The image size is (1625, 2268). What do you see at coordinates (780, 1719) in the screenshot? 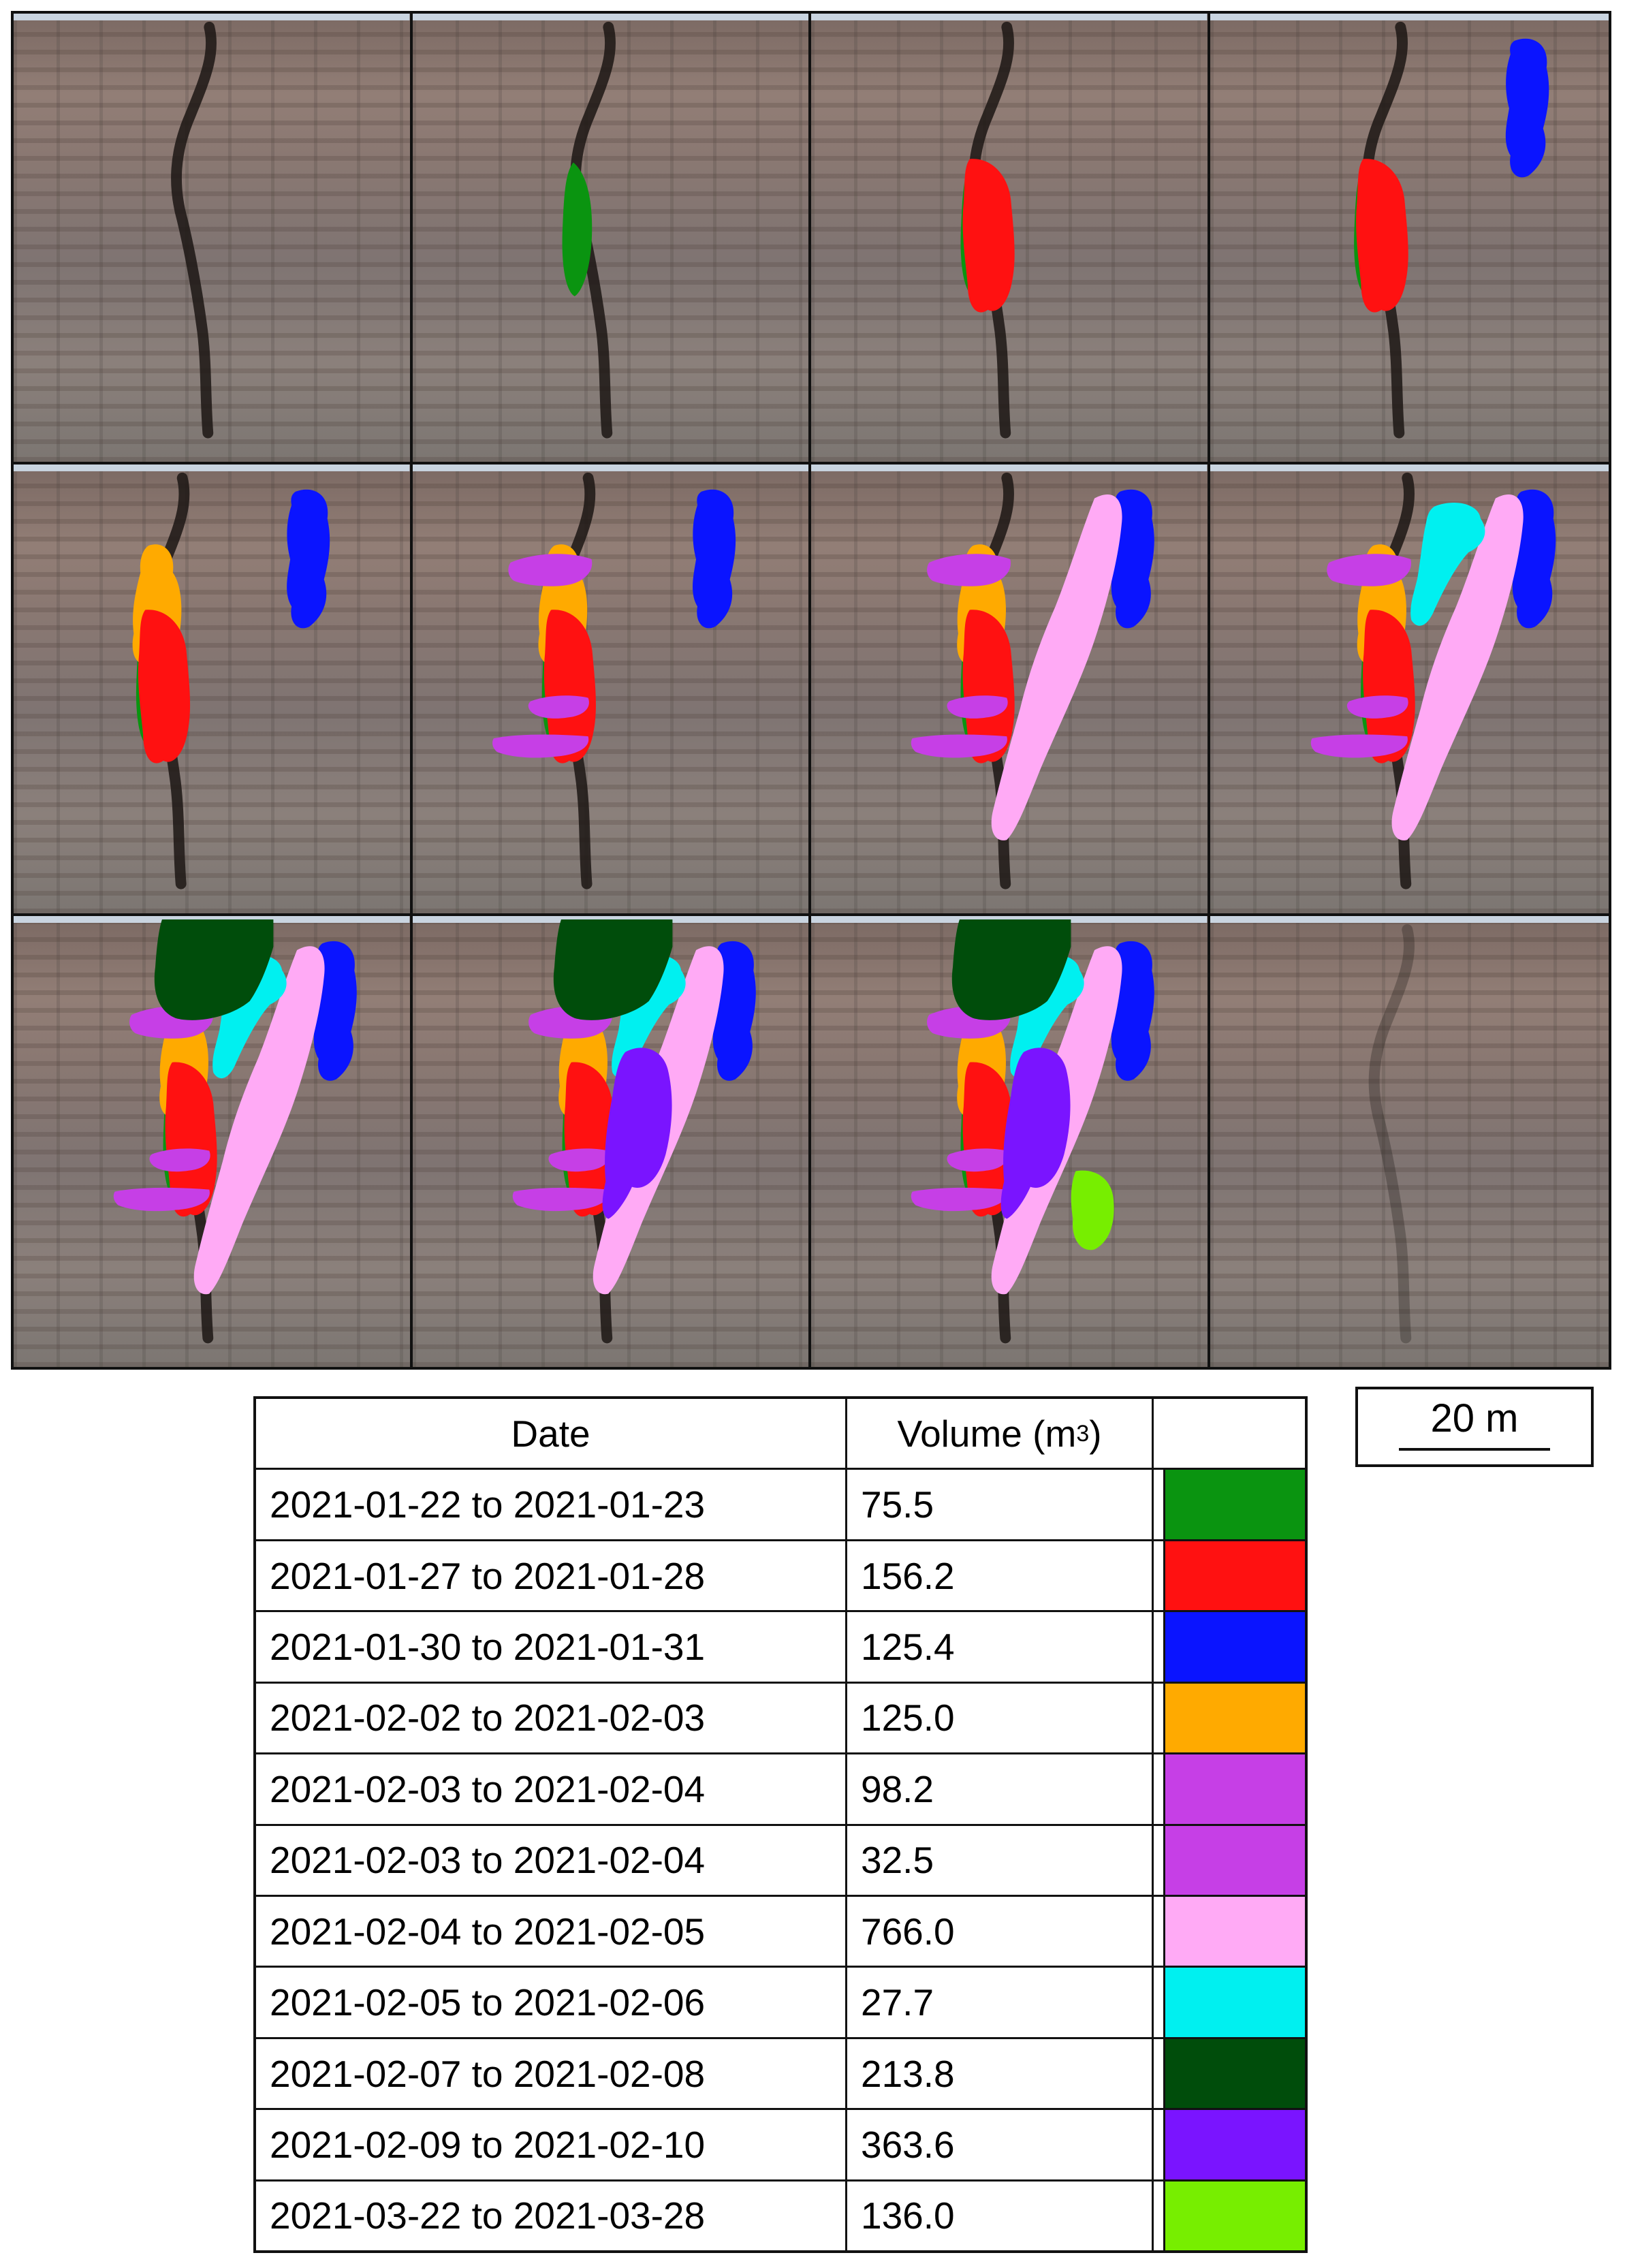
I see `legend-row: 2021-02-02 to 2021-02-03 125.0` at bounding box center [780, 1719].